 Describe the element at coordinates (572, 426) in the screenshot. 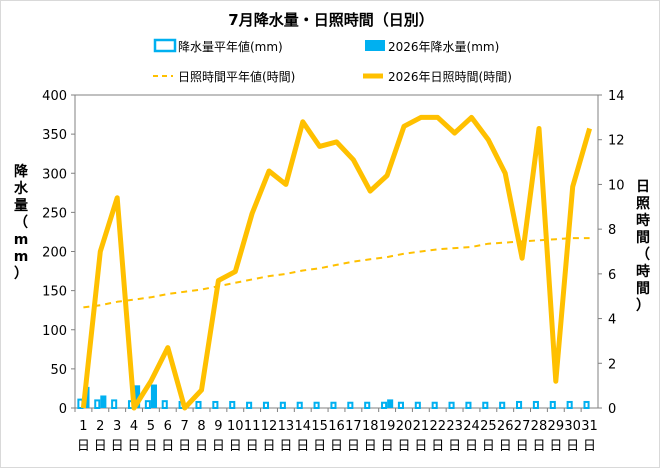

I see `x-tick-label: 30` at that location.